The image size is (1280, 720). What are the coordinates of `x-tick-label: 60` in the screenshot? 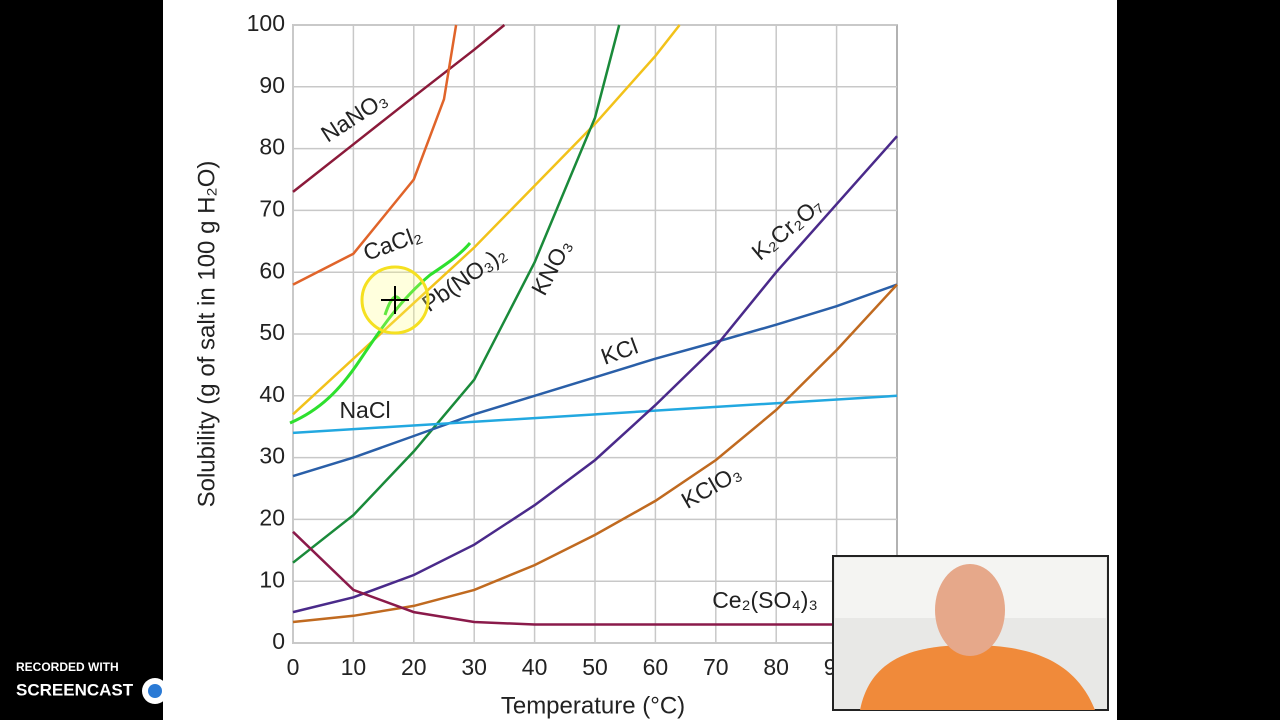 It's located at (656, 667).